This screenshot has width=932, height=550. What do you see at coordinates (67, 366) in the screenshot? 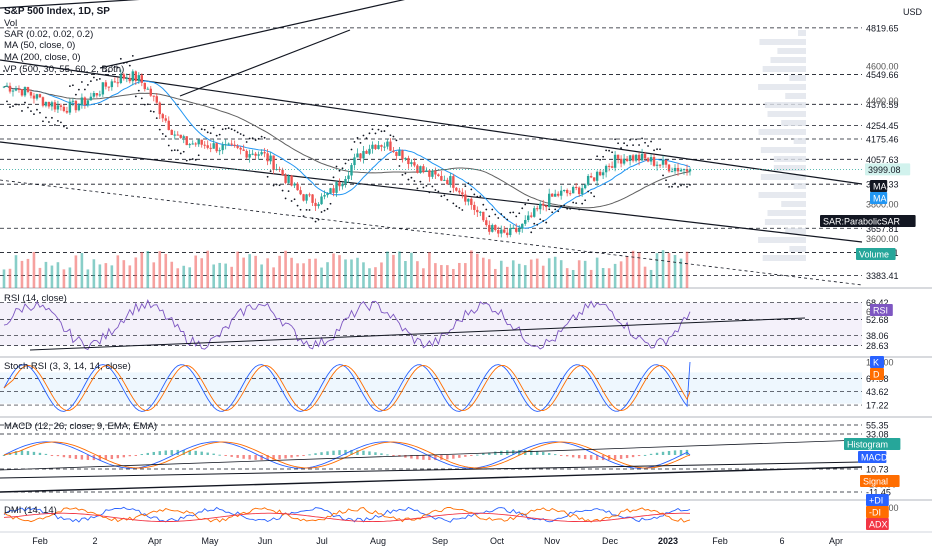
I see `indicator-stoch-label: Stoch RSI (3, 3, 14, 14, close)` at bounding box center [67, 366].